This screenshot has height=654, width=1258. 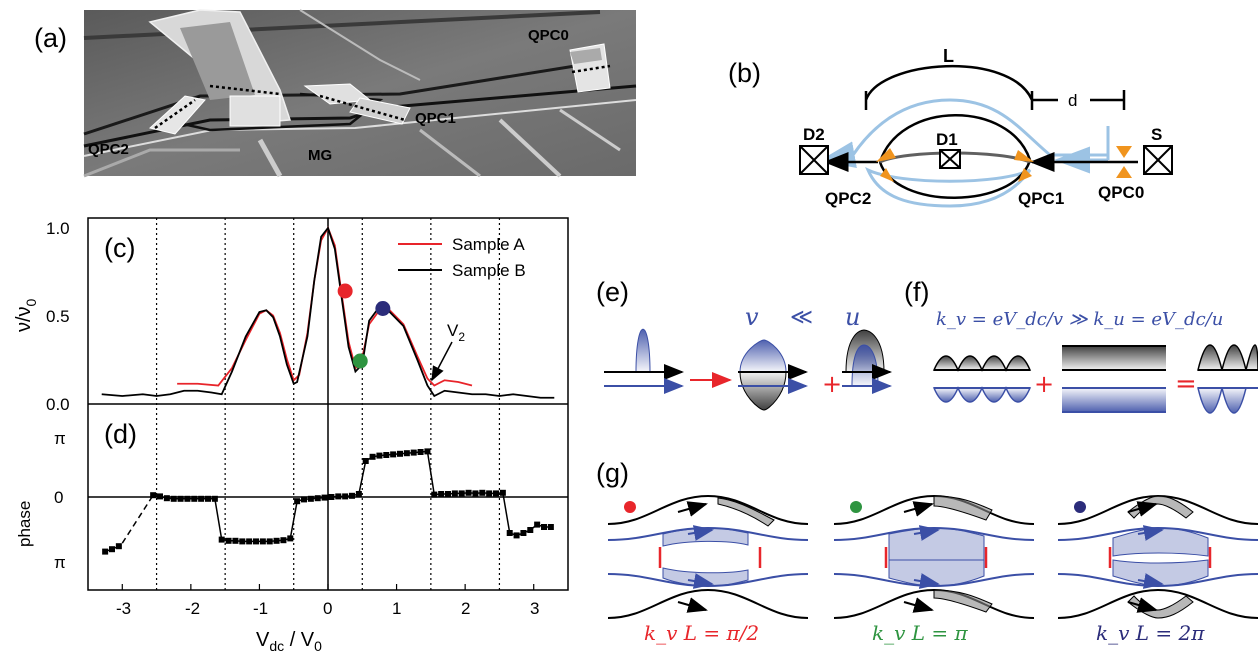 I want to click on x-tick-0: 0, so click(x=327, y=608).